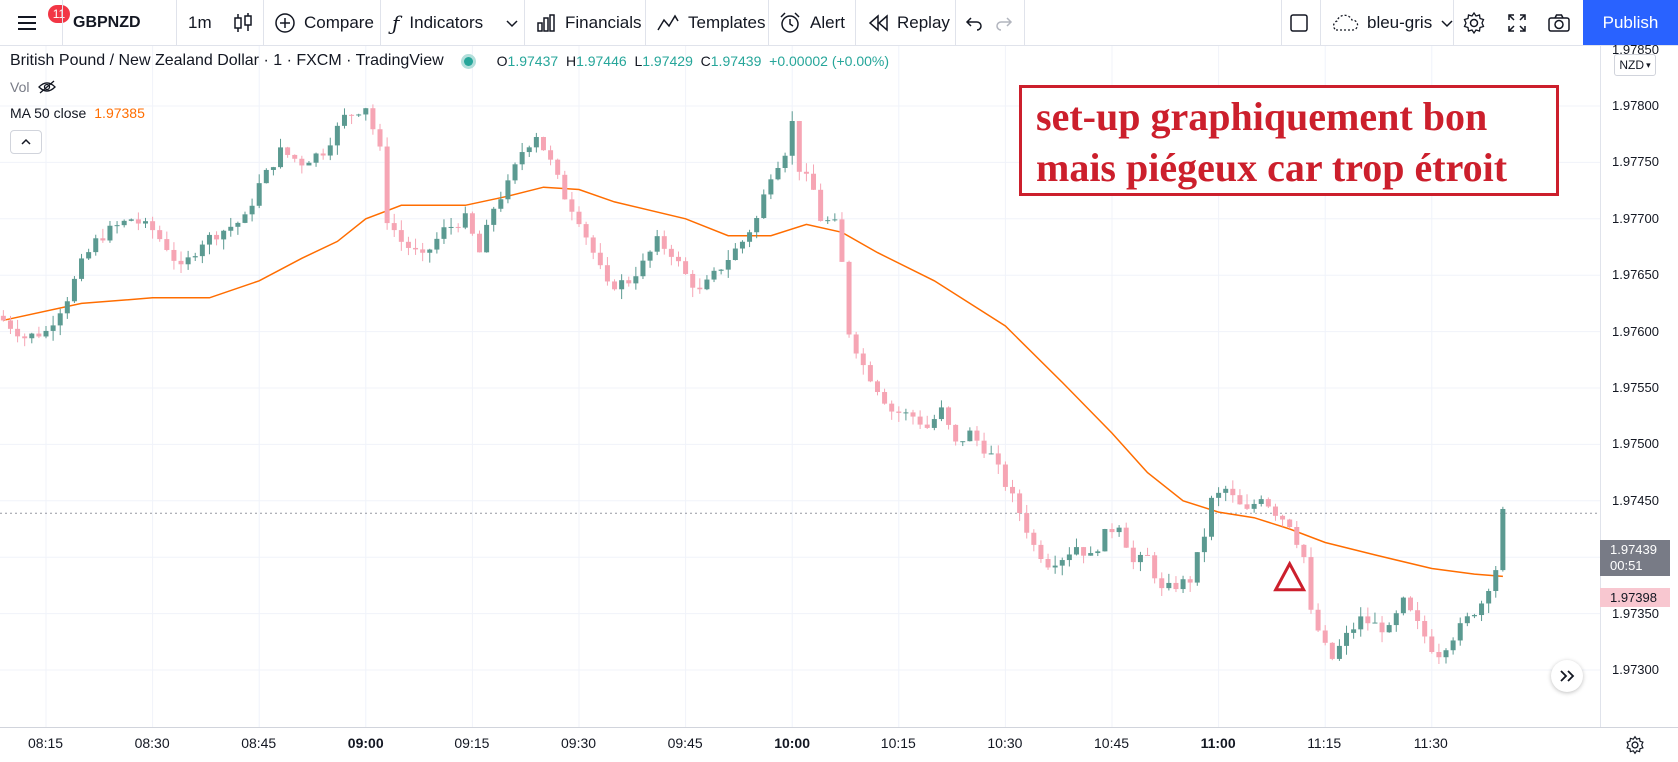  Describe the element at coordinates (43, 22) in the screenshot. I see `menu-button: 11` at that location.